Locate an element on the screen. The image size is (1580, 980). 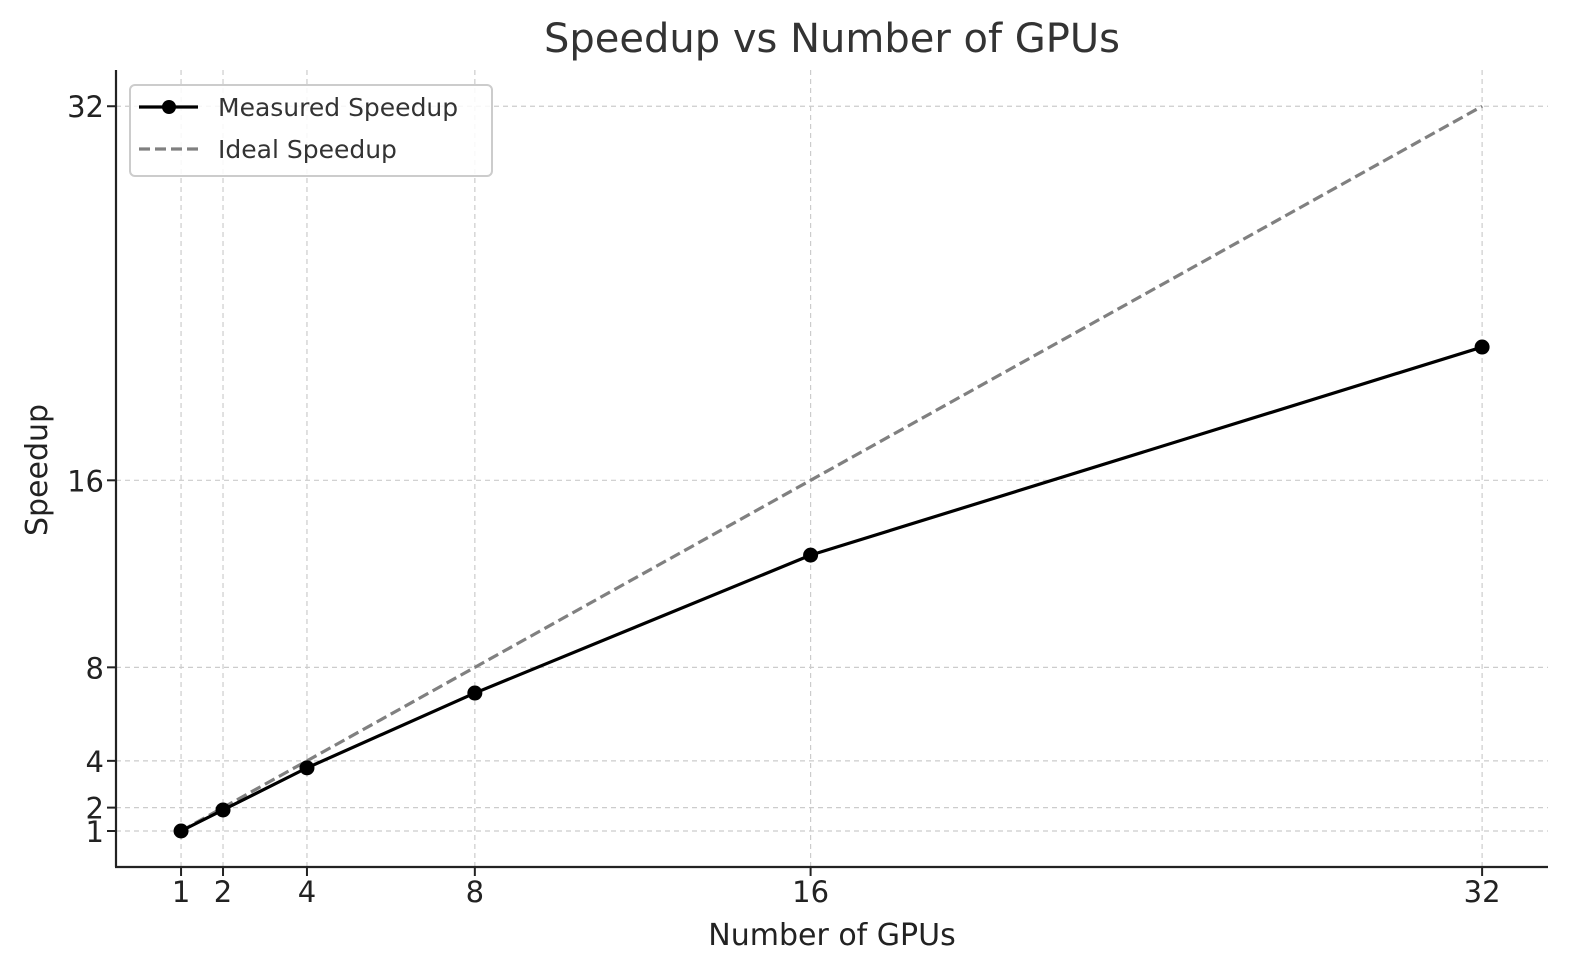
legend: Measured Speedup Ideal Speedup is located at coordinates (311, 130).